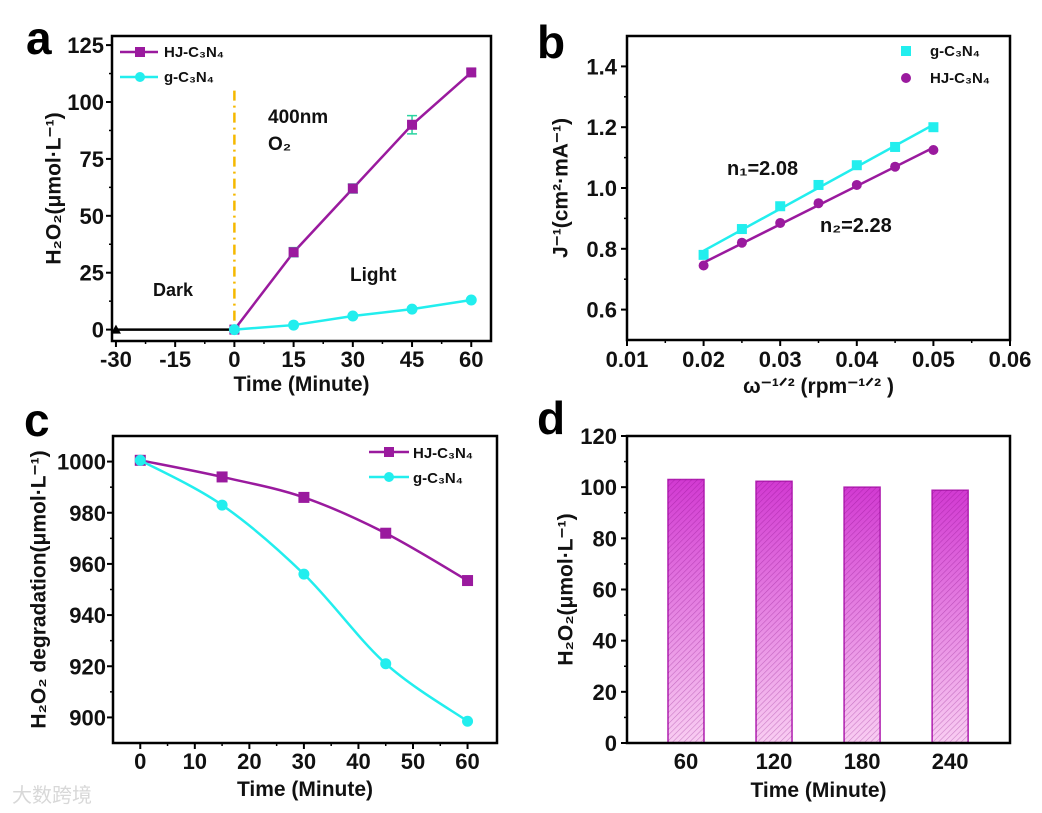 The height and width of the screenshot is (813, 1042). Describe the element at coordinates (115, 329) in the screenshot. I see `dark-point` at that location.